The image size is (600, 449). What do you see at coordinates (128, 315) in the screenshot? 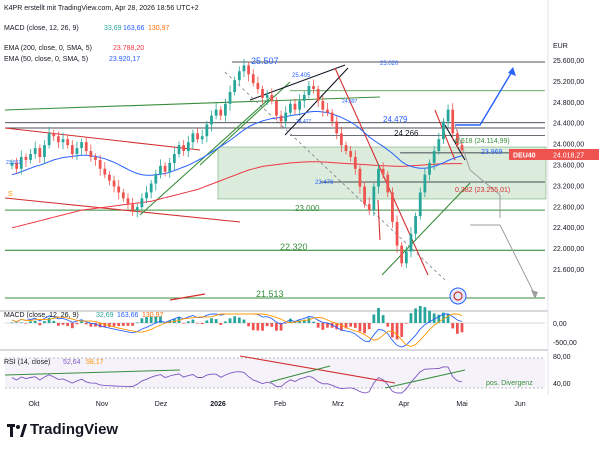
I see `macd-panel-v2: 163,66` at bounding box center [128, 315].